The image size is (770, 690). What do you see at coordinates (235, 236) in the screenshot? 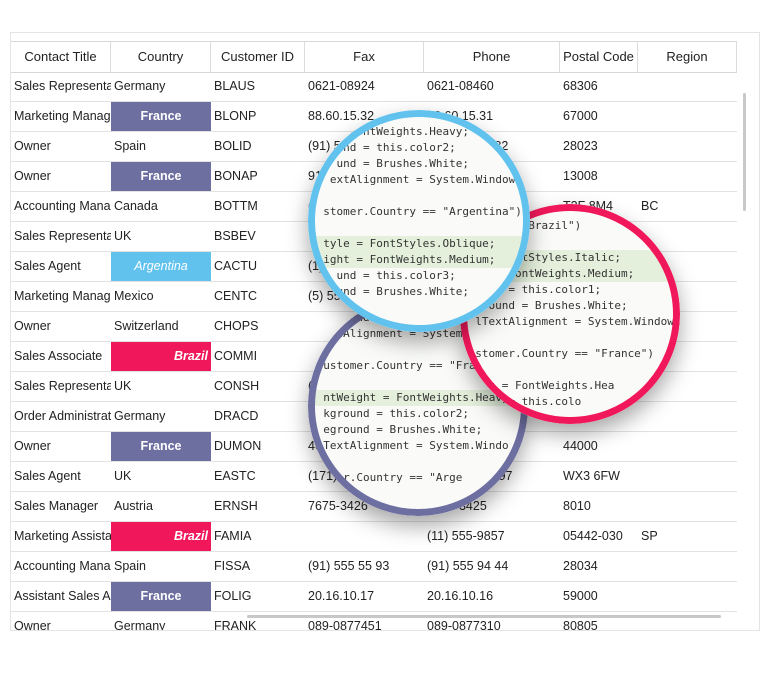
I see `cell-customer-id: BSBEV` at bounding box center [235, 236].